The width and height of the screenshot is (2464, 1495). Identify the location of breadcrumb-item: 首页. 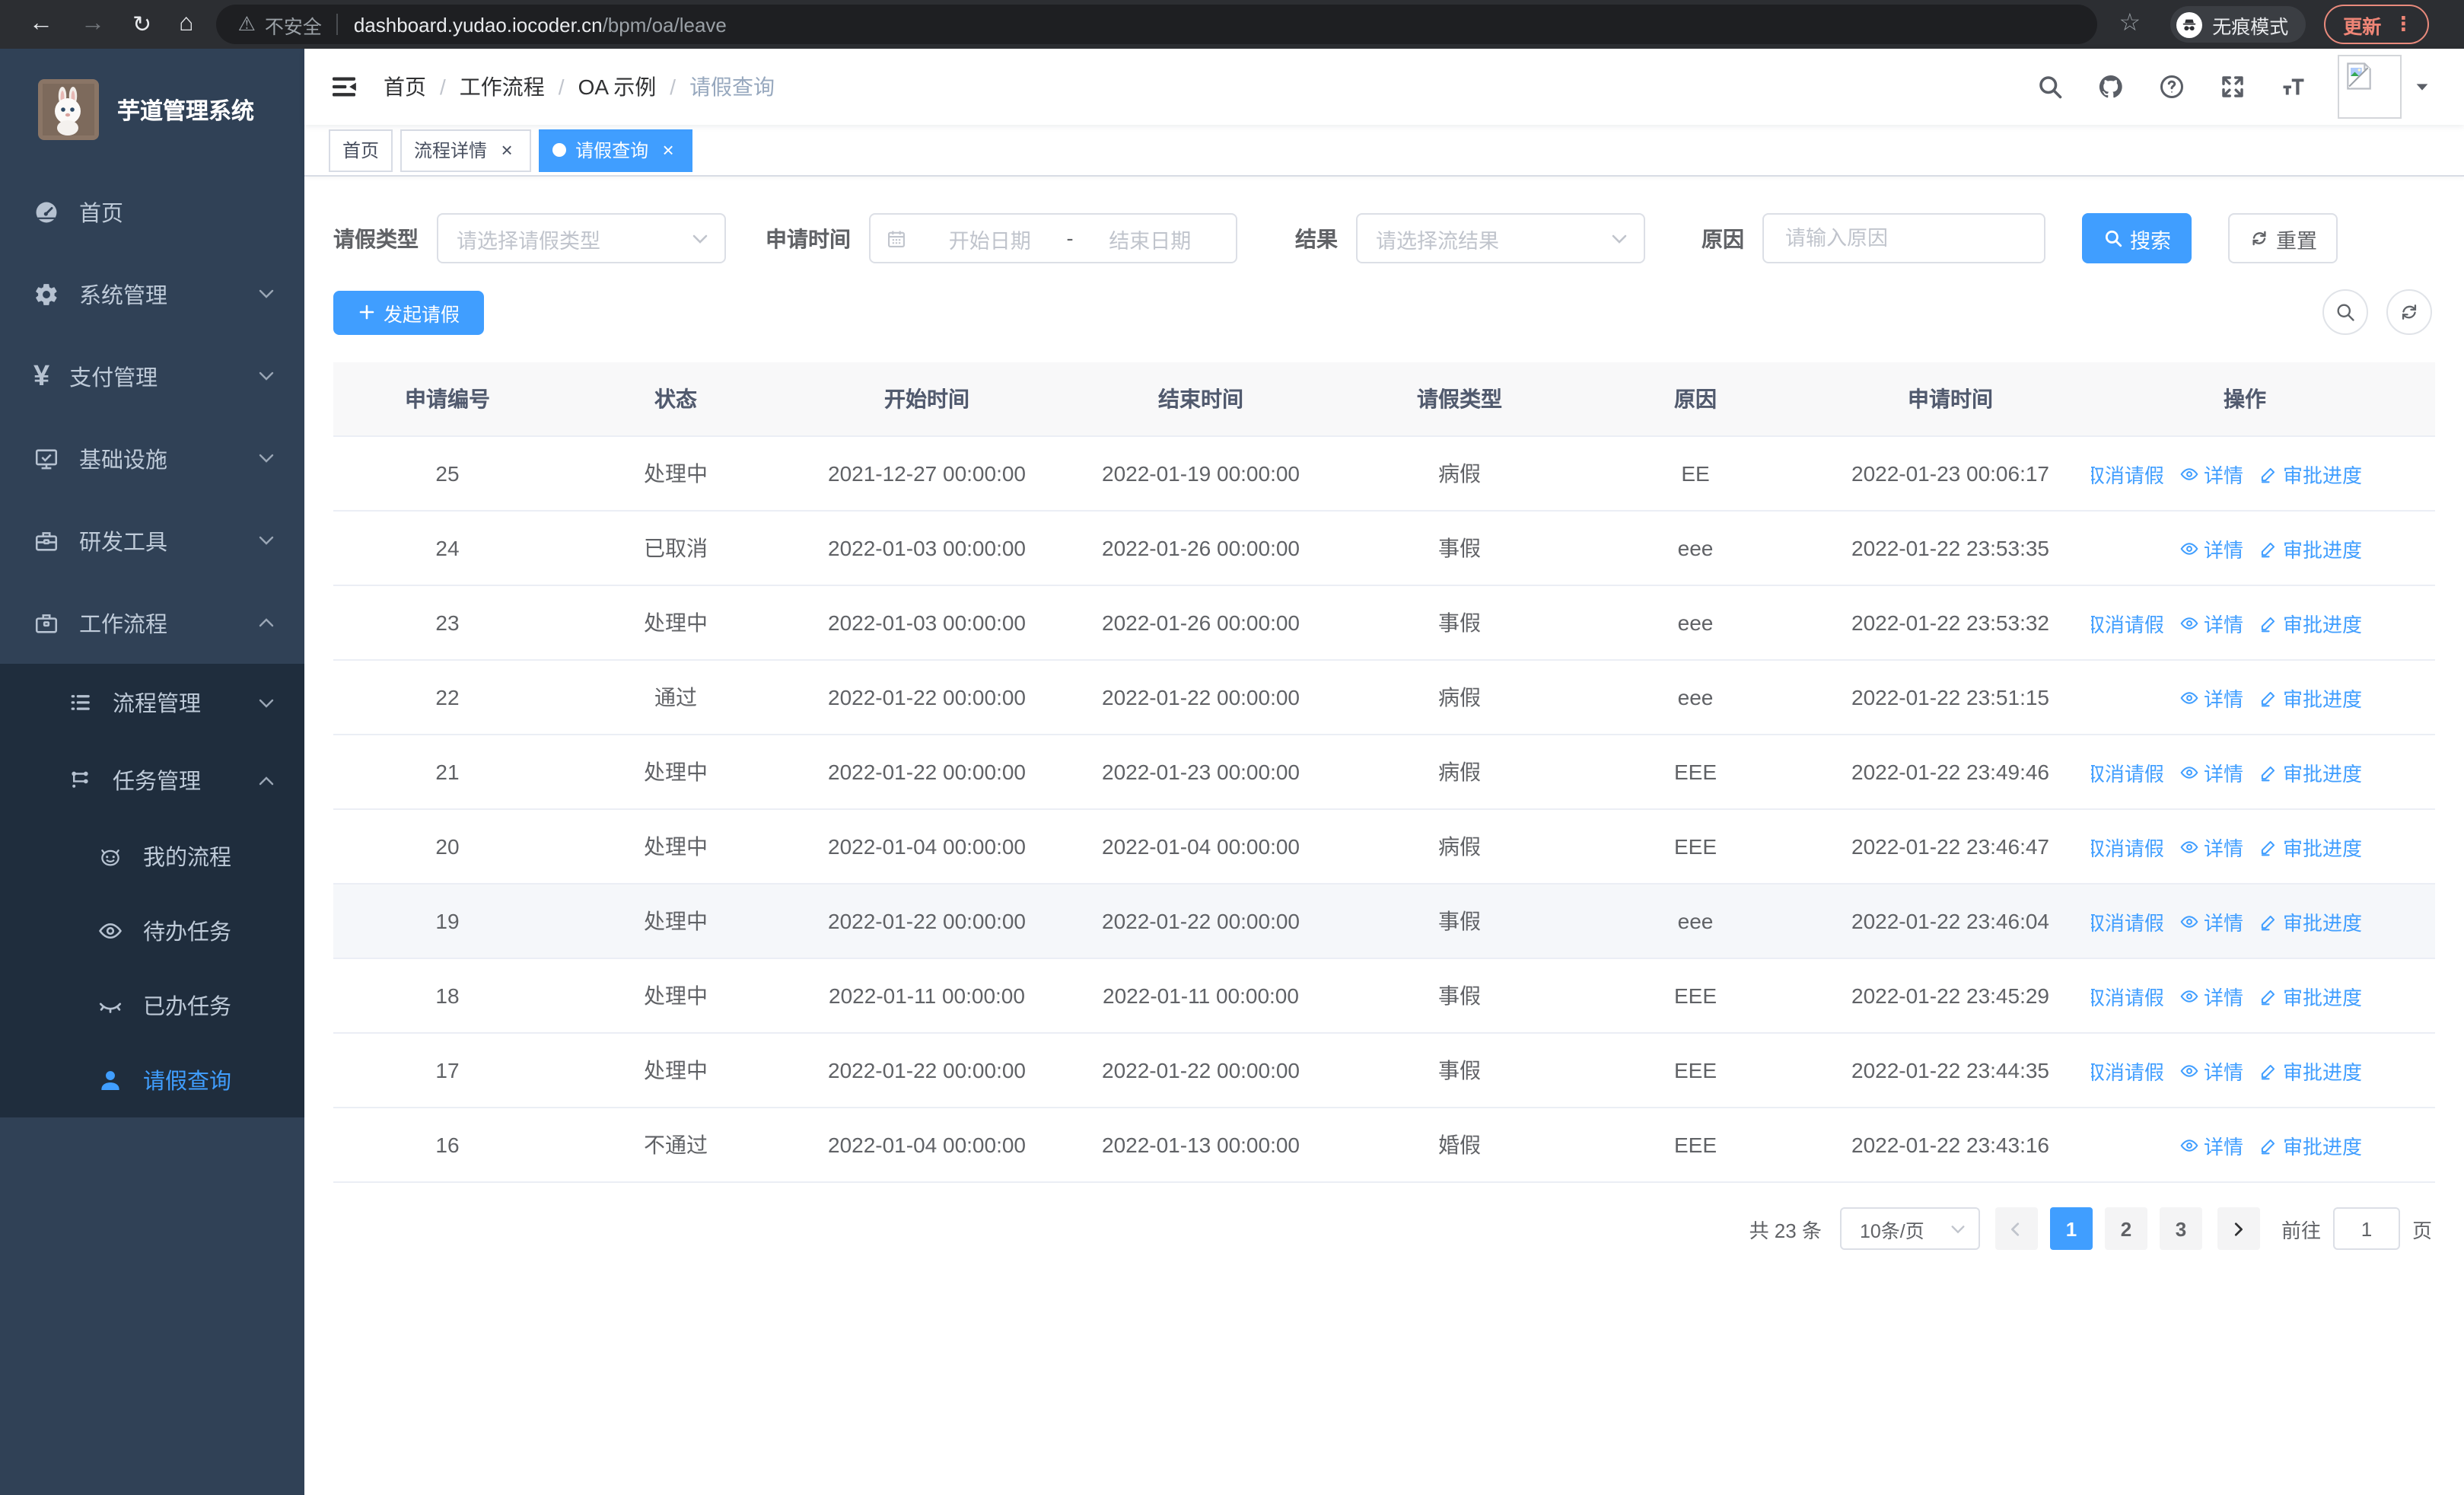
(405, 87).